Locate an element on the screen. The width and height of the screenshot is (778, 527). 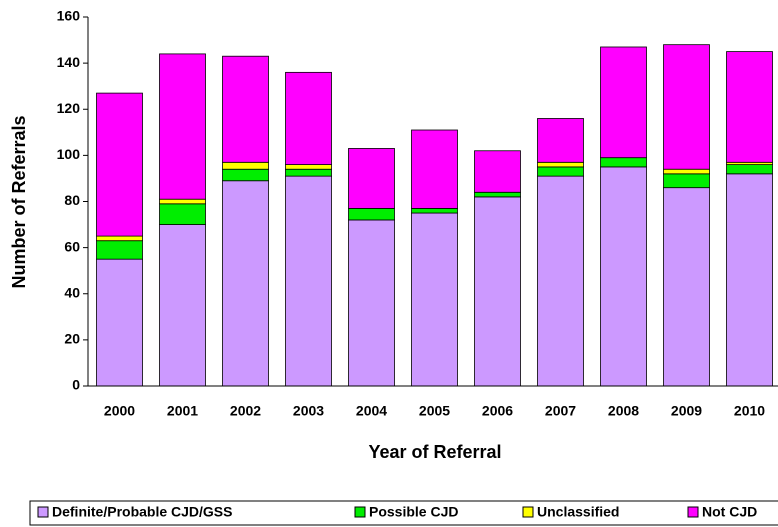
x-tick-label: 2006 is located at coordinates (497, 411).